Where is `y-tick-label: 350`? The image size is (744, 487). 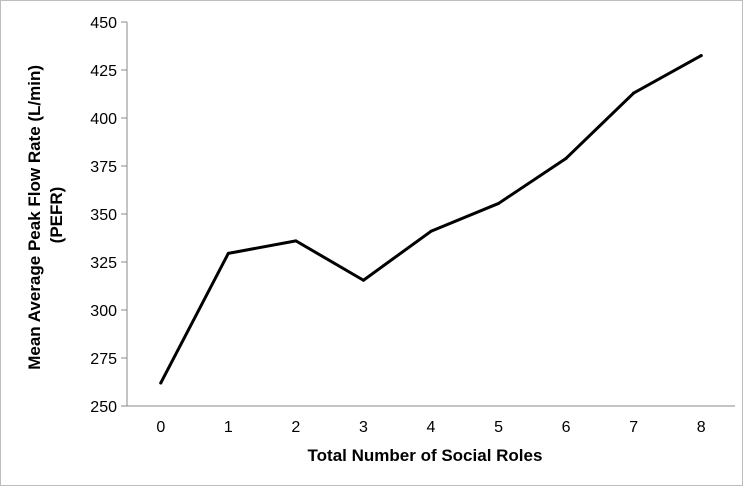
y-tick-label: 350 is located at coordinates (103, 215).